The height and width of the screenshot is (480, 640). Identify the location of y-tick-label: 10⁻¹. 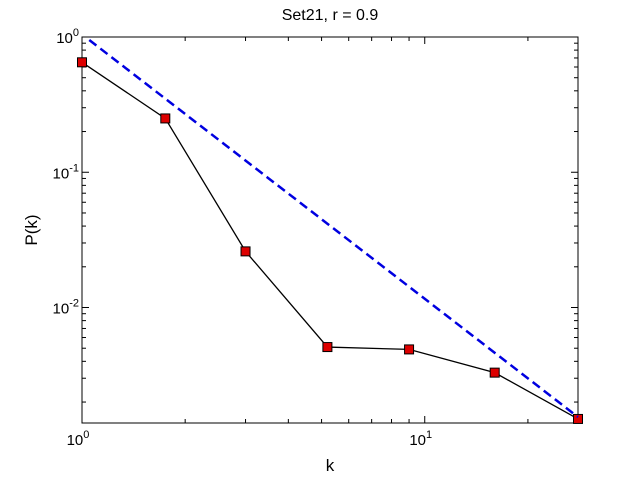
(66, 172).